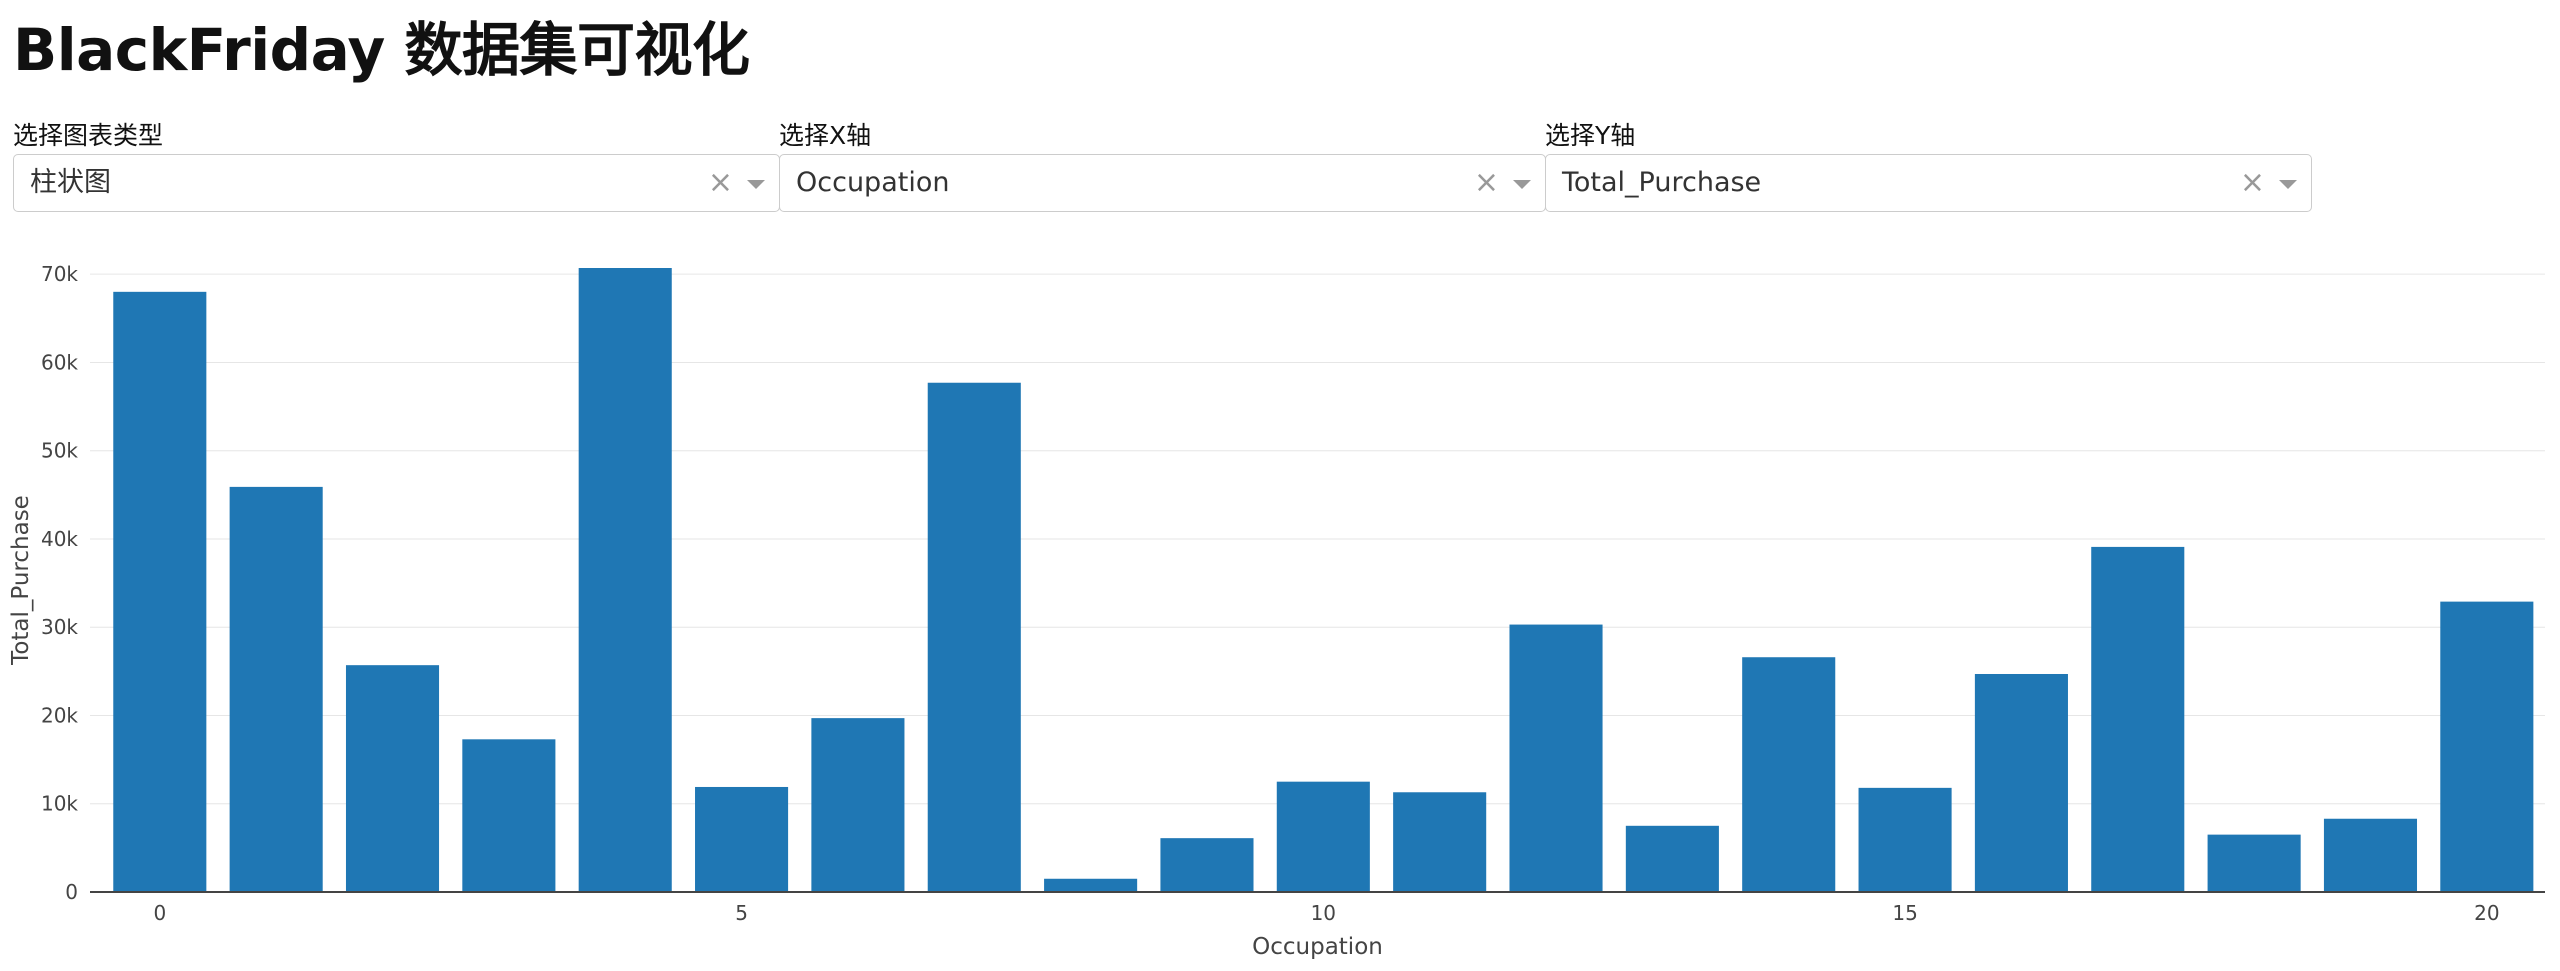 This screenshot has width=2560, height=971. Describe the element at coordinates (1162, 183) in the screenshot. I see `x-axis-dropdown: Occupation ×` at that location.